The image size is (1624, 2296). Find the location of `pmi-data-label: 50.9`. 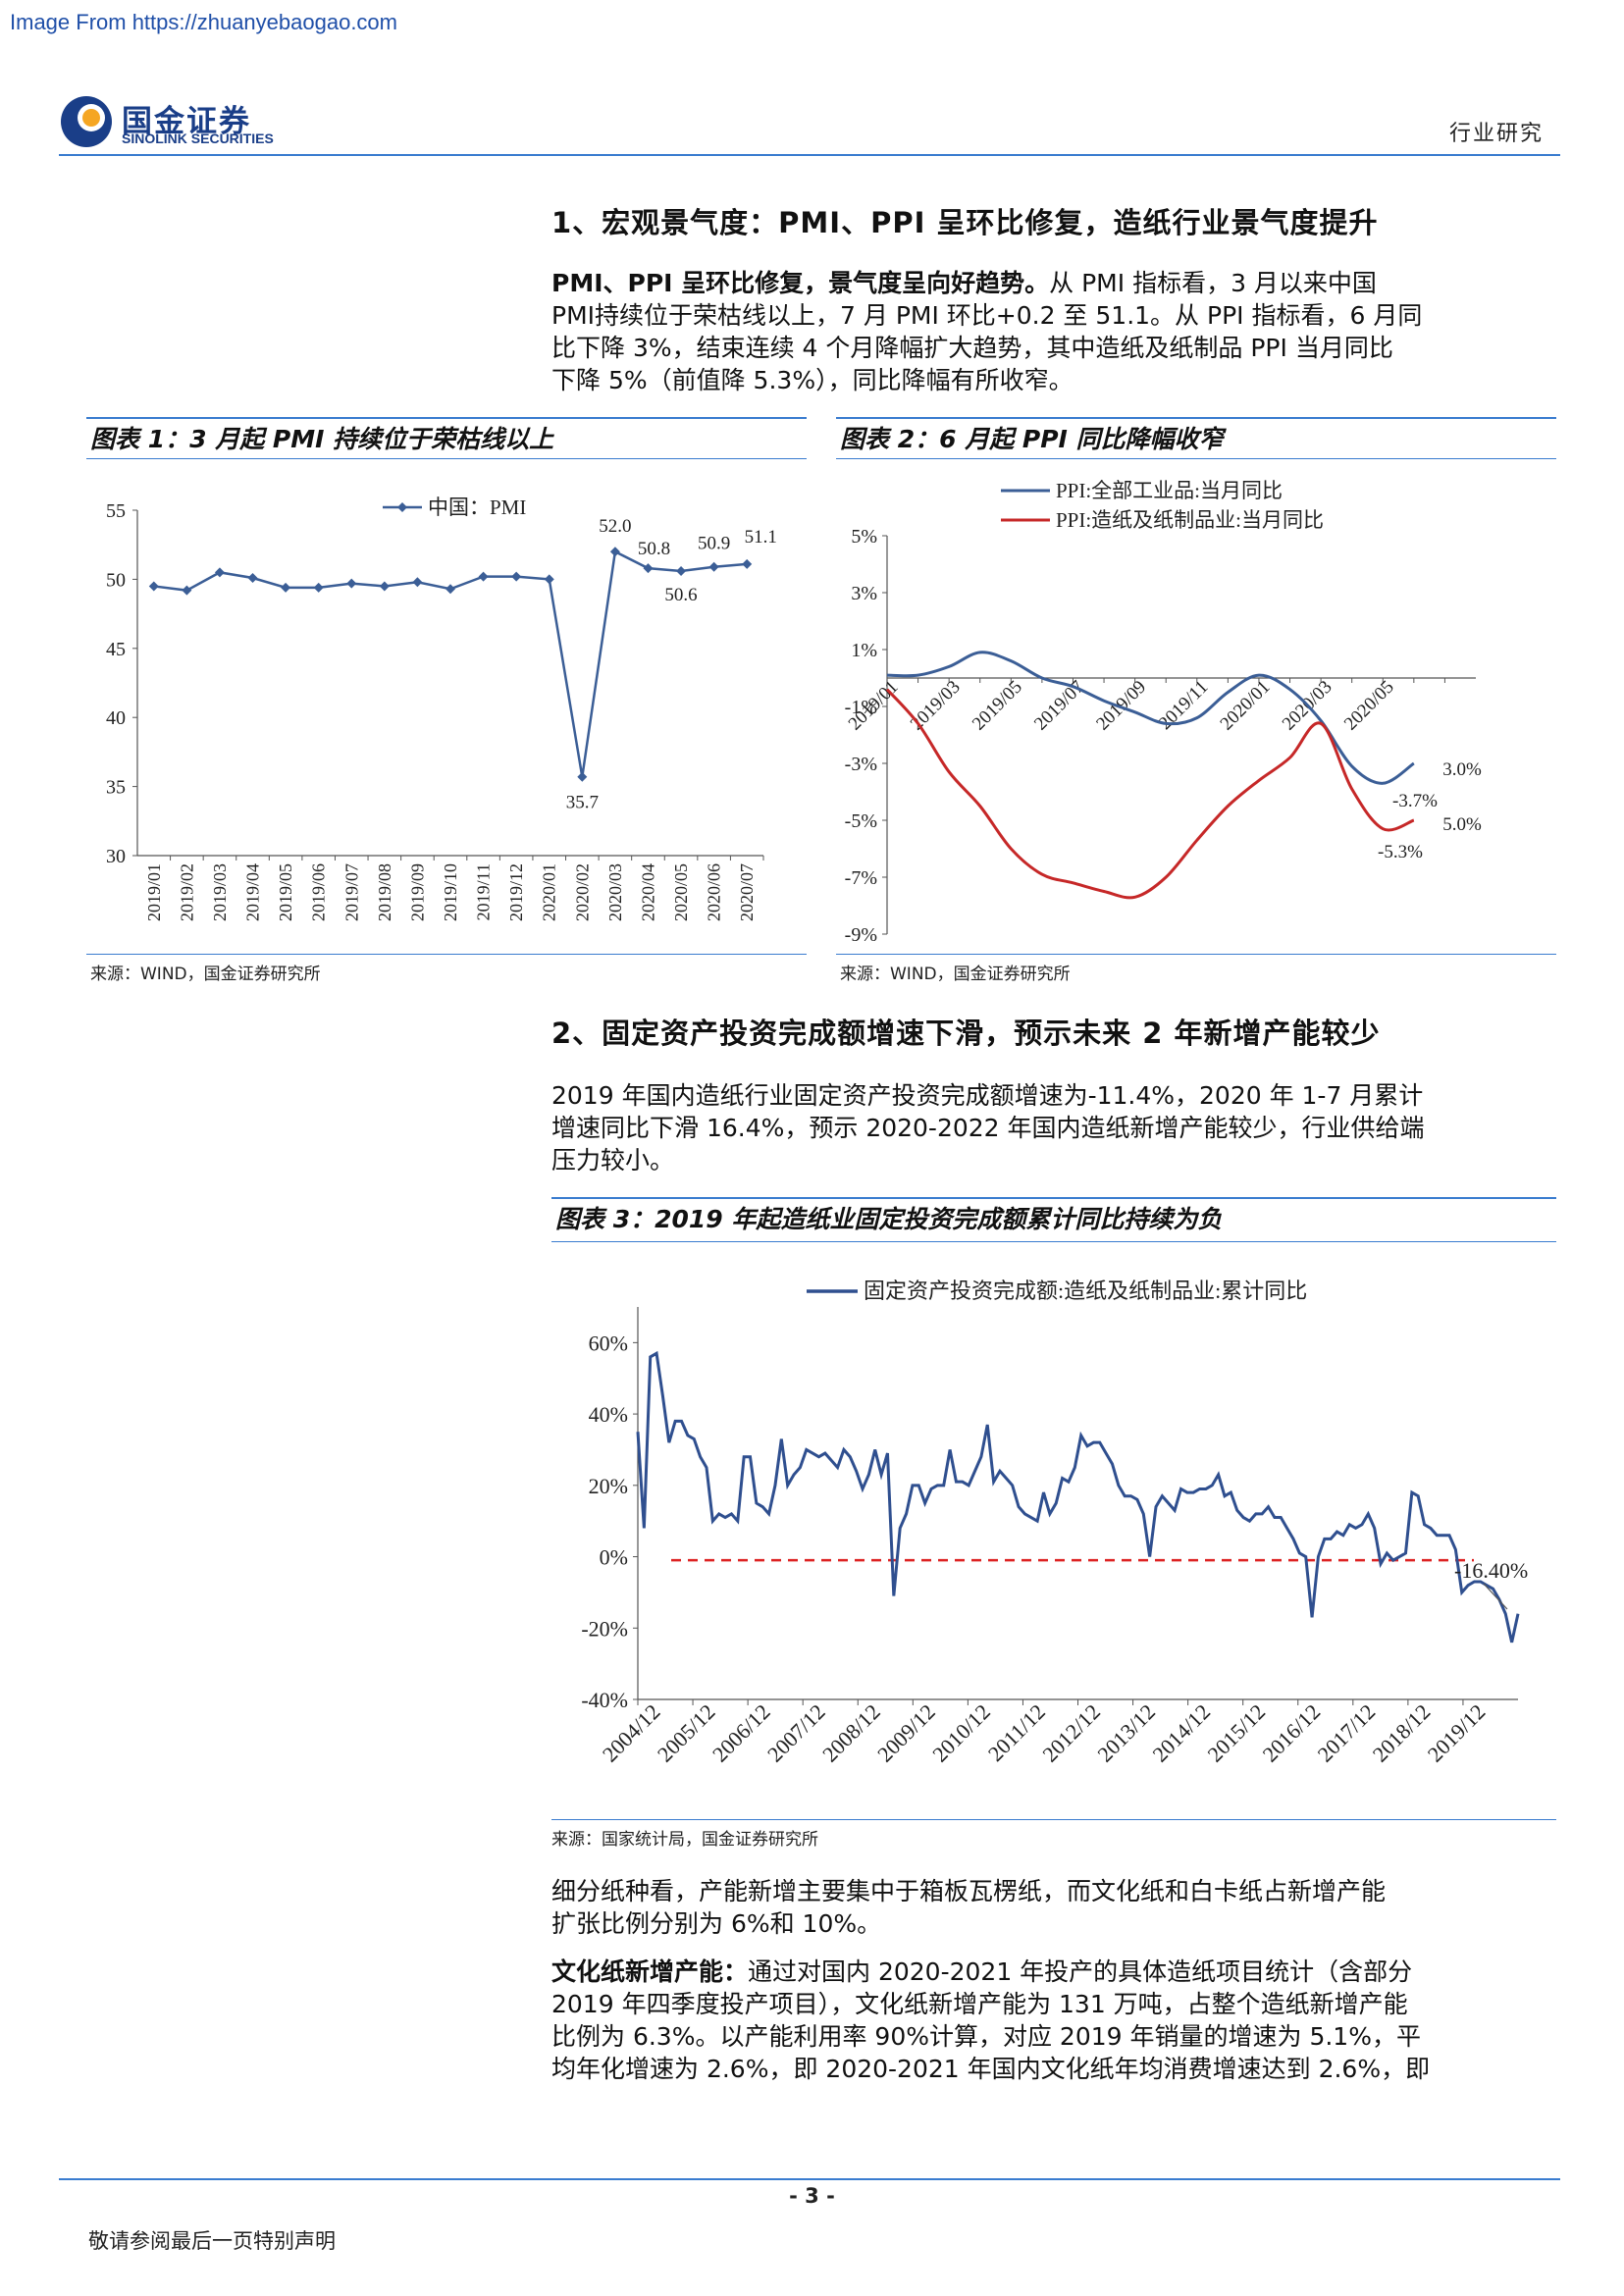

pmi-data-label: 50.9 is located at coordinates (714, 544).